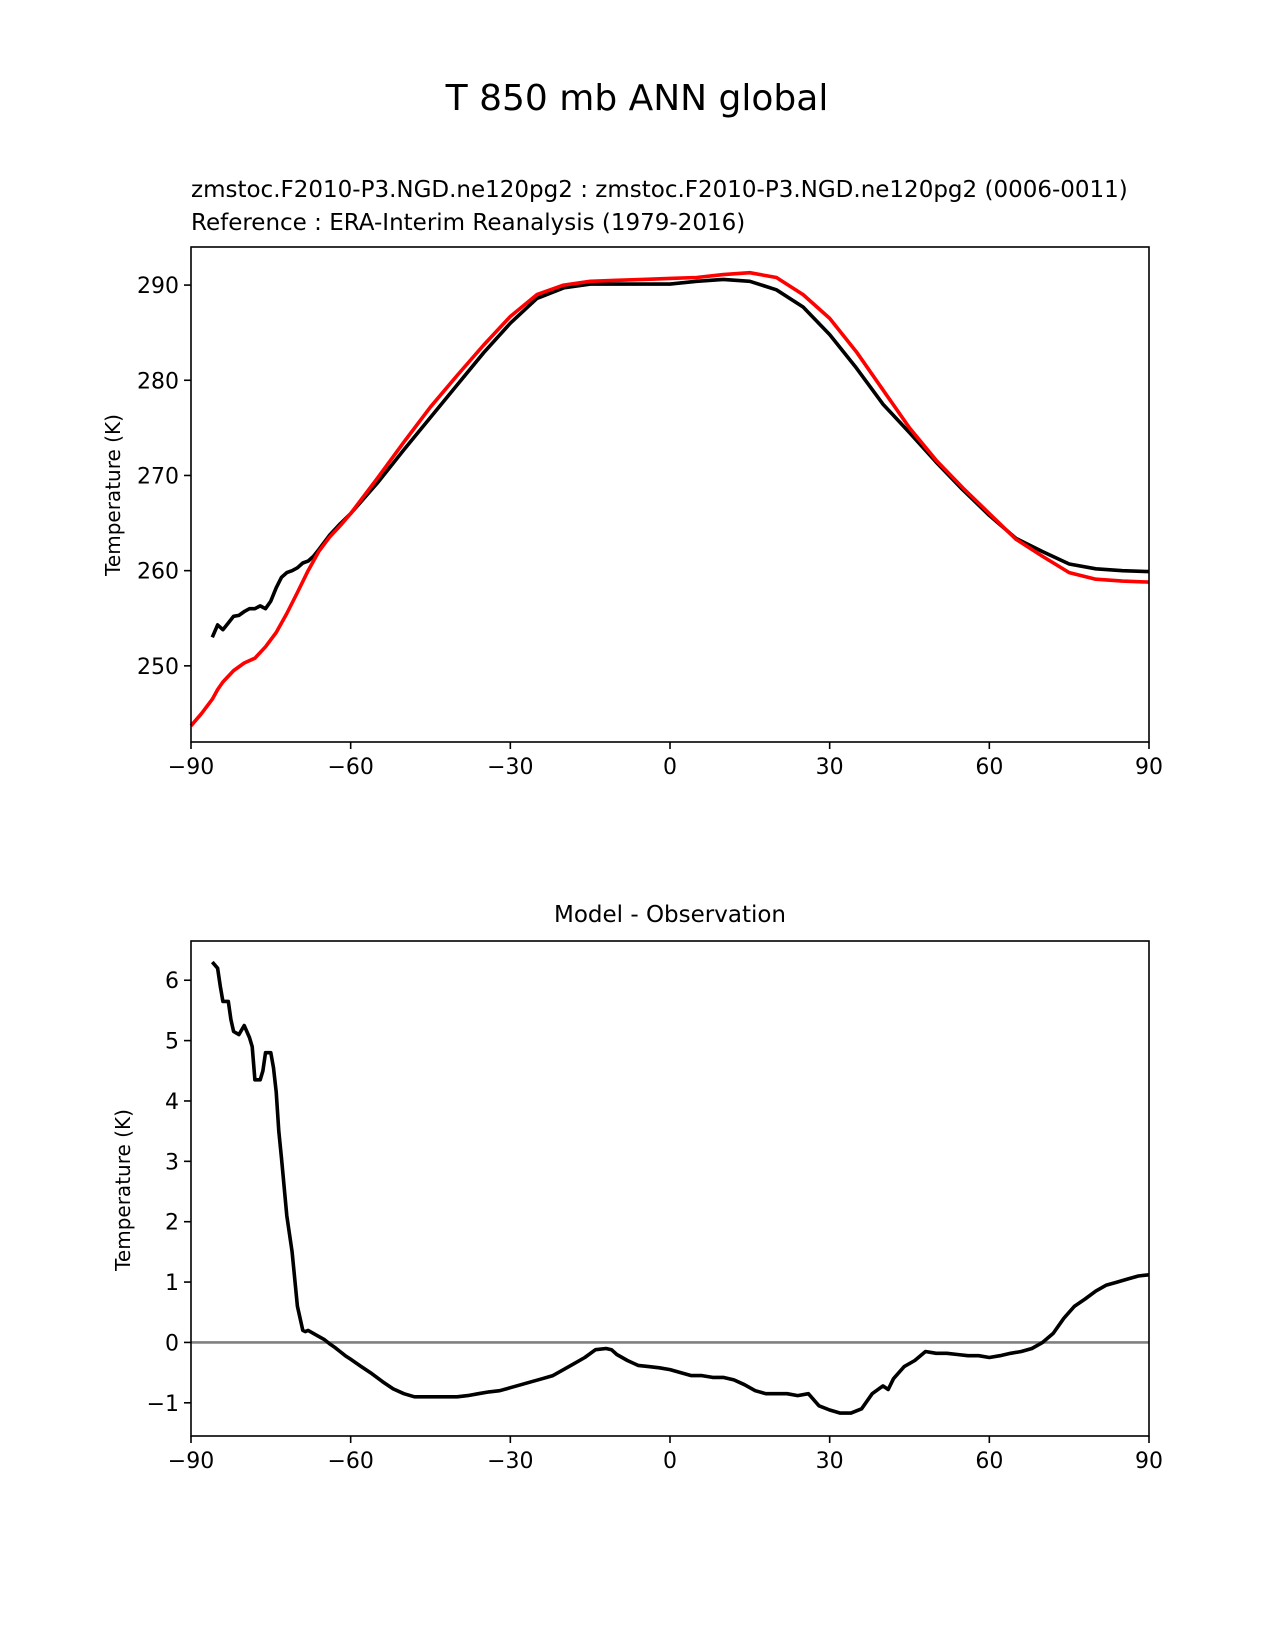  Describe the element at coordinates (659, 190) in the screenshot. I see `top-test-title: zmstoc.F2010-P3.NGD.ne120pg2` at that location.